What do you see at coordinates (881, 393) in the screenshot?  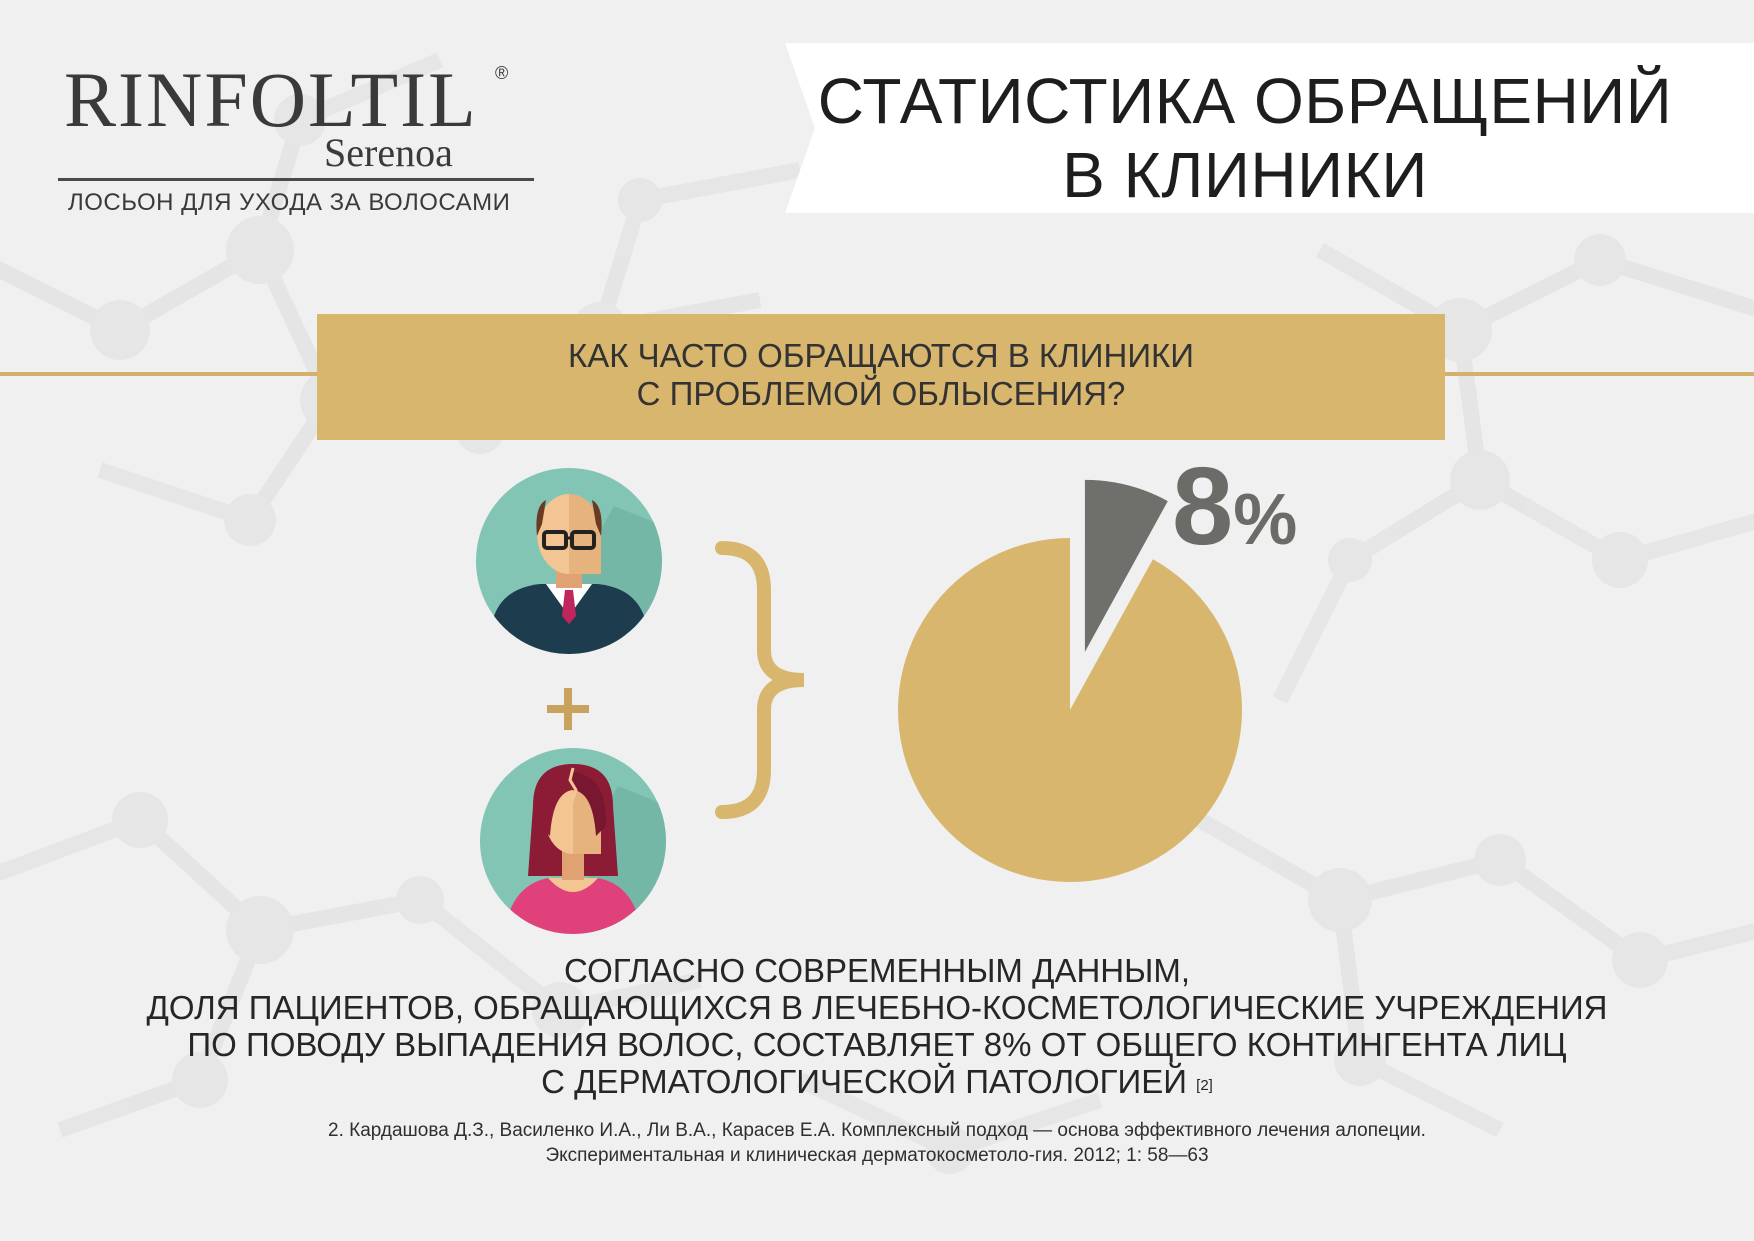 I see `question-line-2: С ПРОБЛЕМОЙ ОБЛЫСЕНИЯ?` at bounding box center [881, 393].